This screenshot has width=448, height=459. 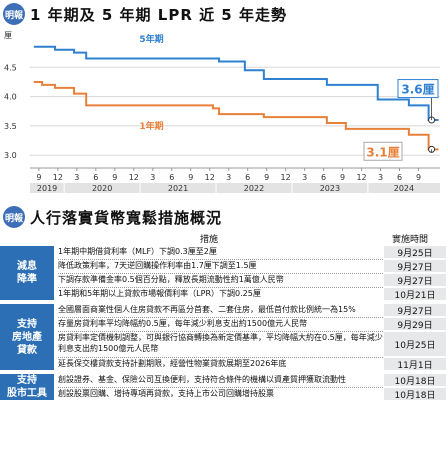 I want to click on measure-text: 存量房貸利率平均降幅約0.5厘，每年減少利息支出約1500億元人民幣, so click(x=183, y=323).